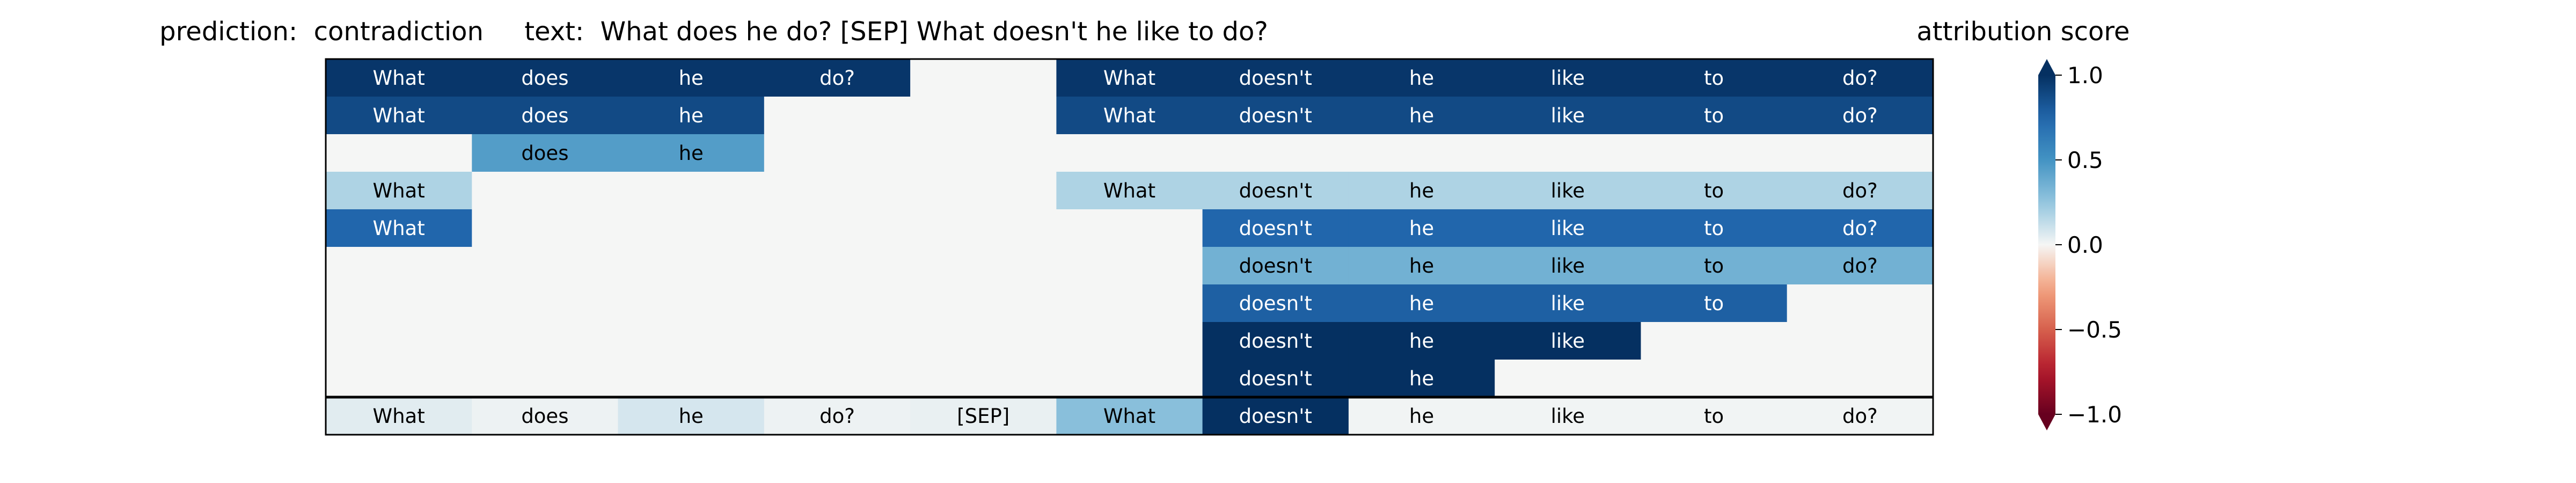  What do you see at coordinates (2046, 67) in the screenshot?
I see `colorbar-top-extension` at bounding box center [2046, 67].